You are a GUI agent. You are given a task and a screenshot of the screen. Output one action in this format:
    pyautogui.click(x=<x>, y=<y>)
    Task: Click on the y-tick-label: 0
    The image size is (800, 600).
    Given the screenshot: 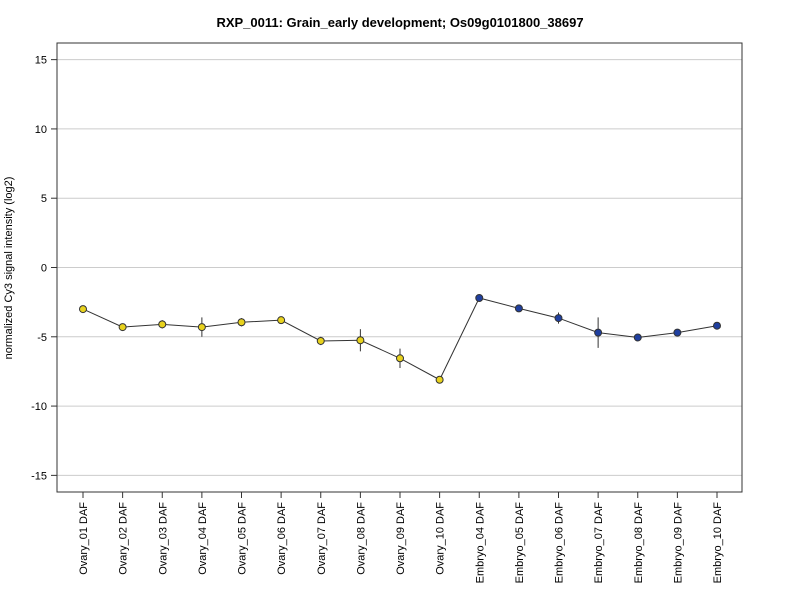 What is the action you would take?
    pyautogui.click(x=44, y=269)
    